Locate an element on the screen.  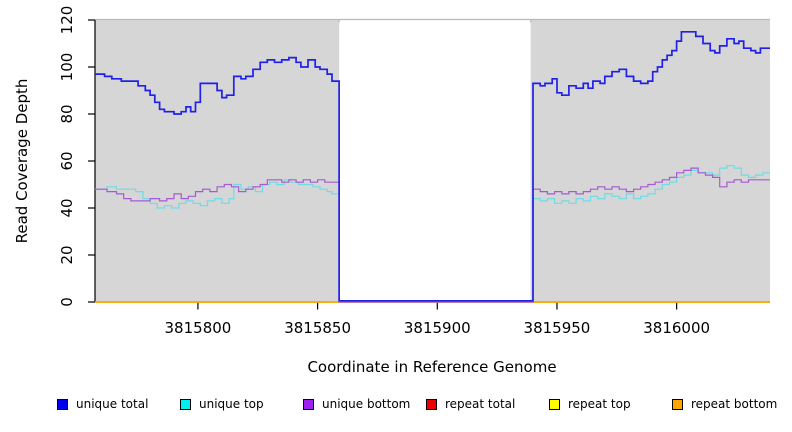
y-axis-title: Read Coverage Depth is located at coordinates (22, 161).